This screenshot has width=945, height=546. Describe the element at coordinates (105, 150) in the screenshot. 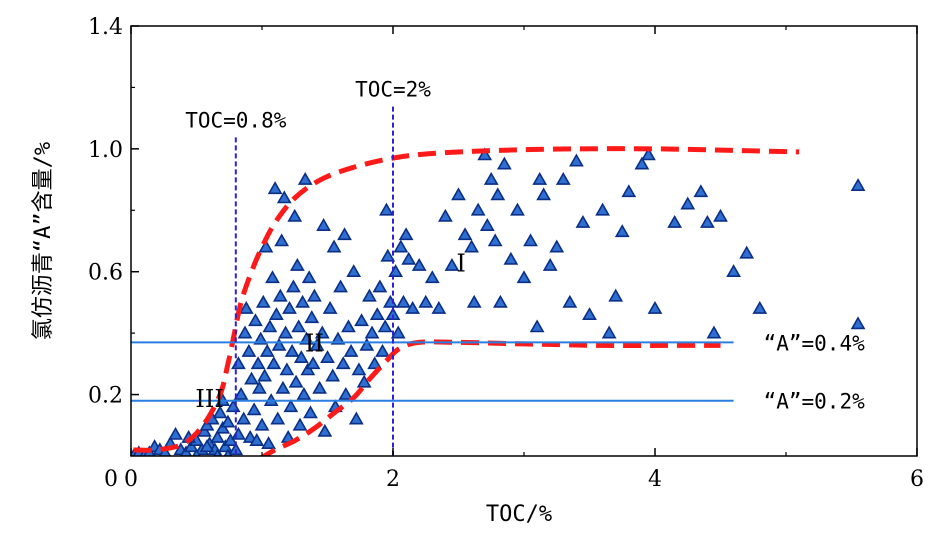

I see `y-tick-label: 1.0` at that location.